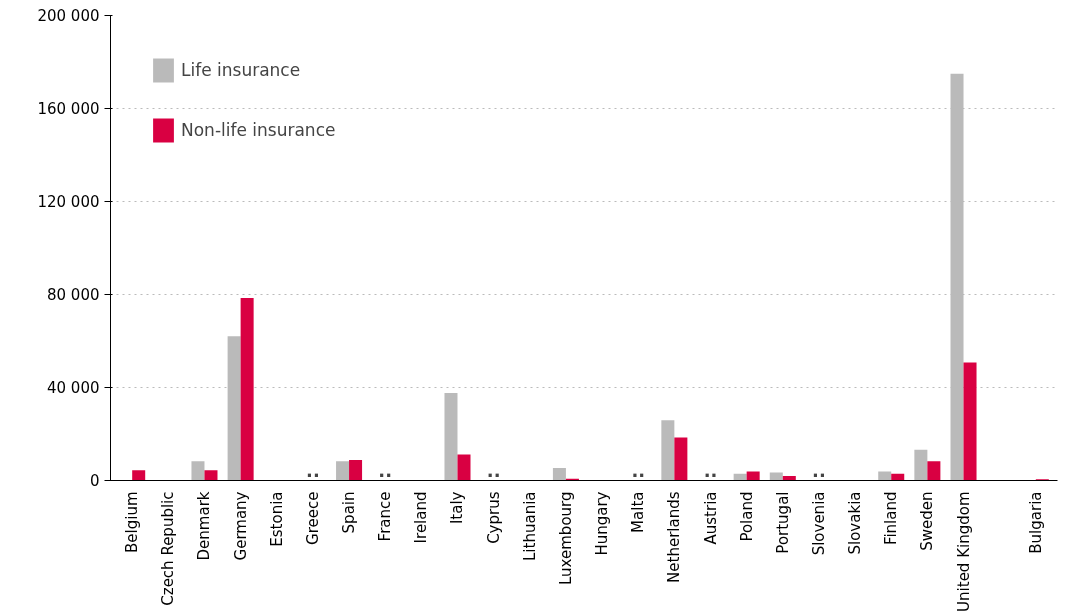 The height and width of the screenshot is (614, 1067). I want to click on x-tick-label: Estonia, so click(276, 519).